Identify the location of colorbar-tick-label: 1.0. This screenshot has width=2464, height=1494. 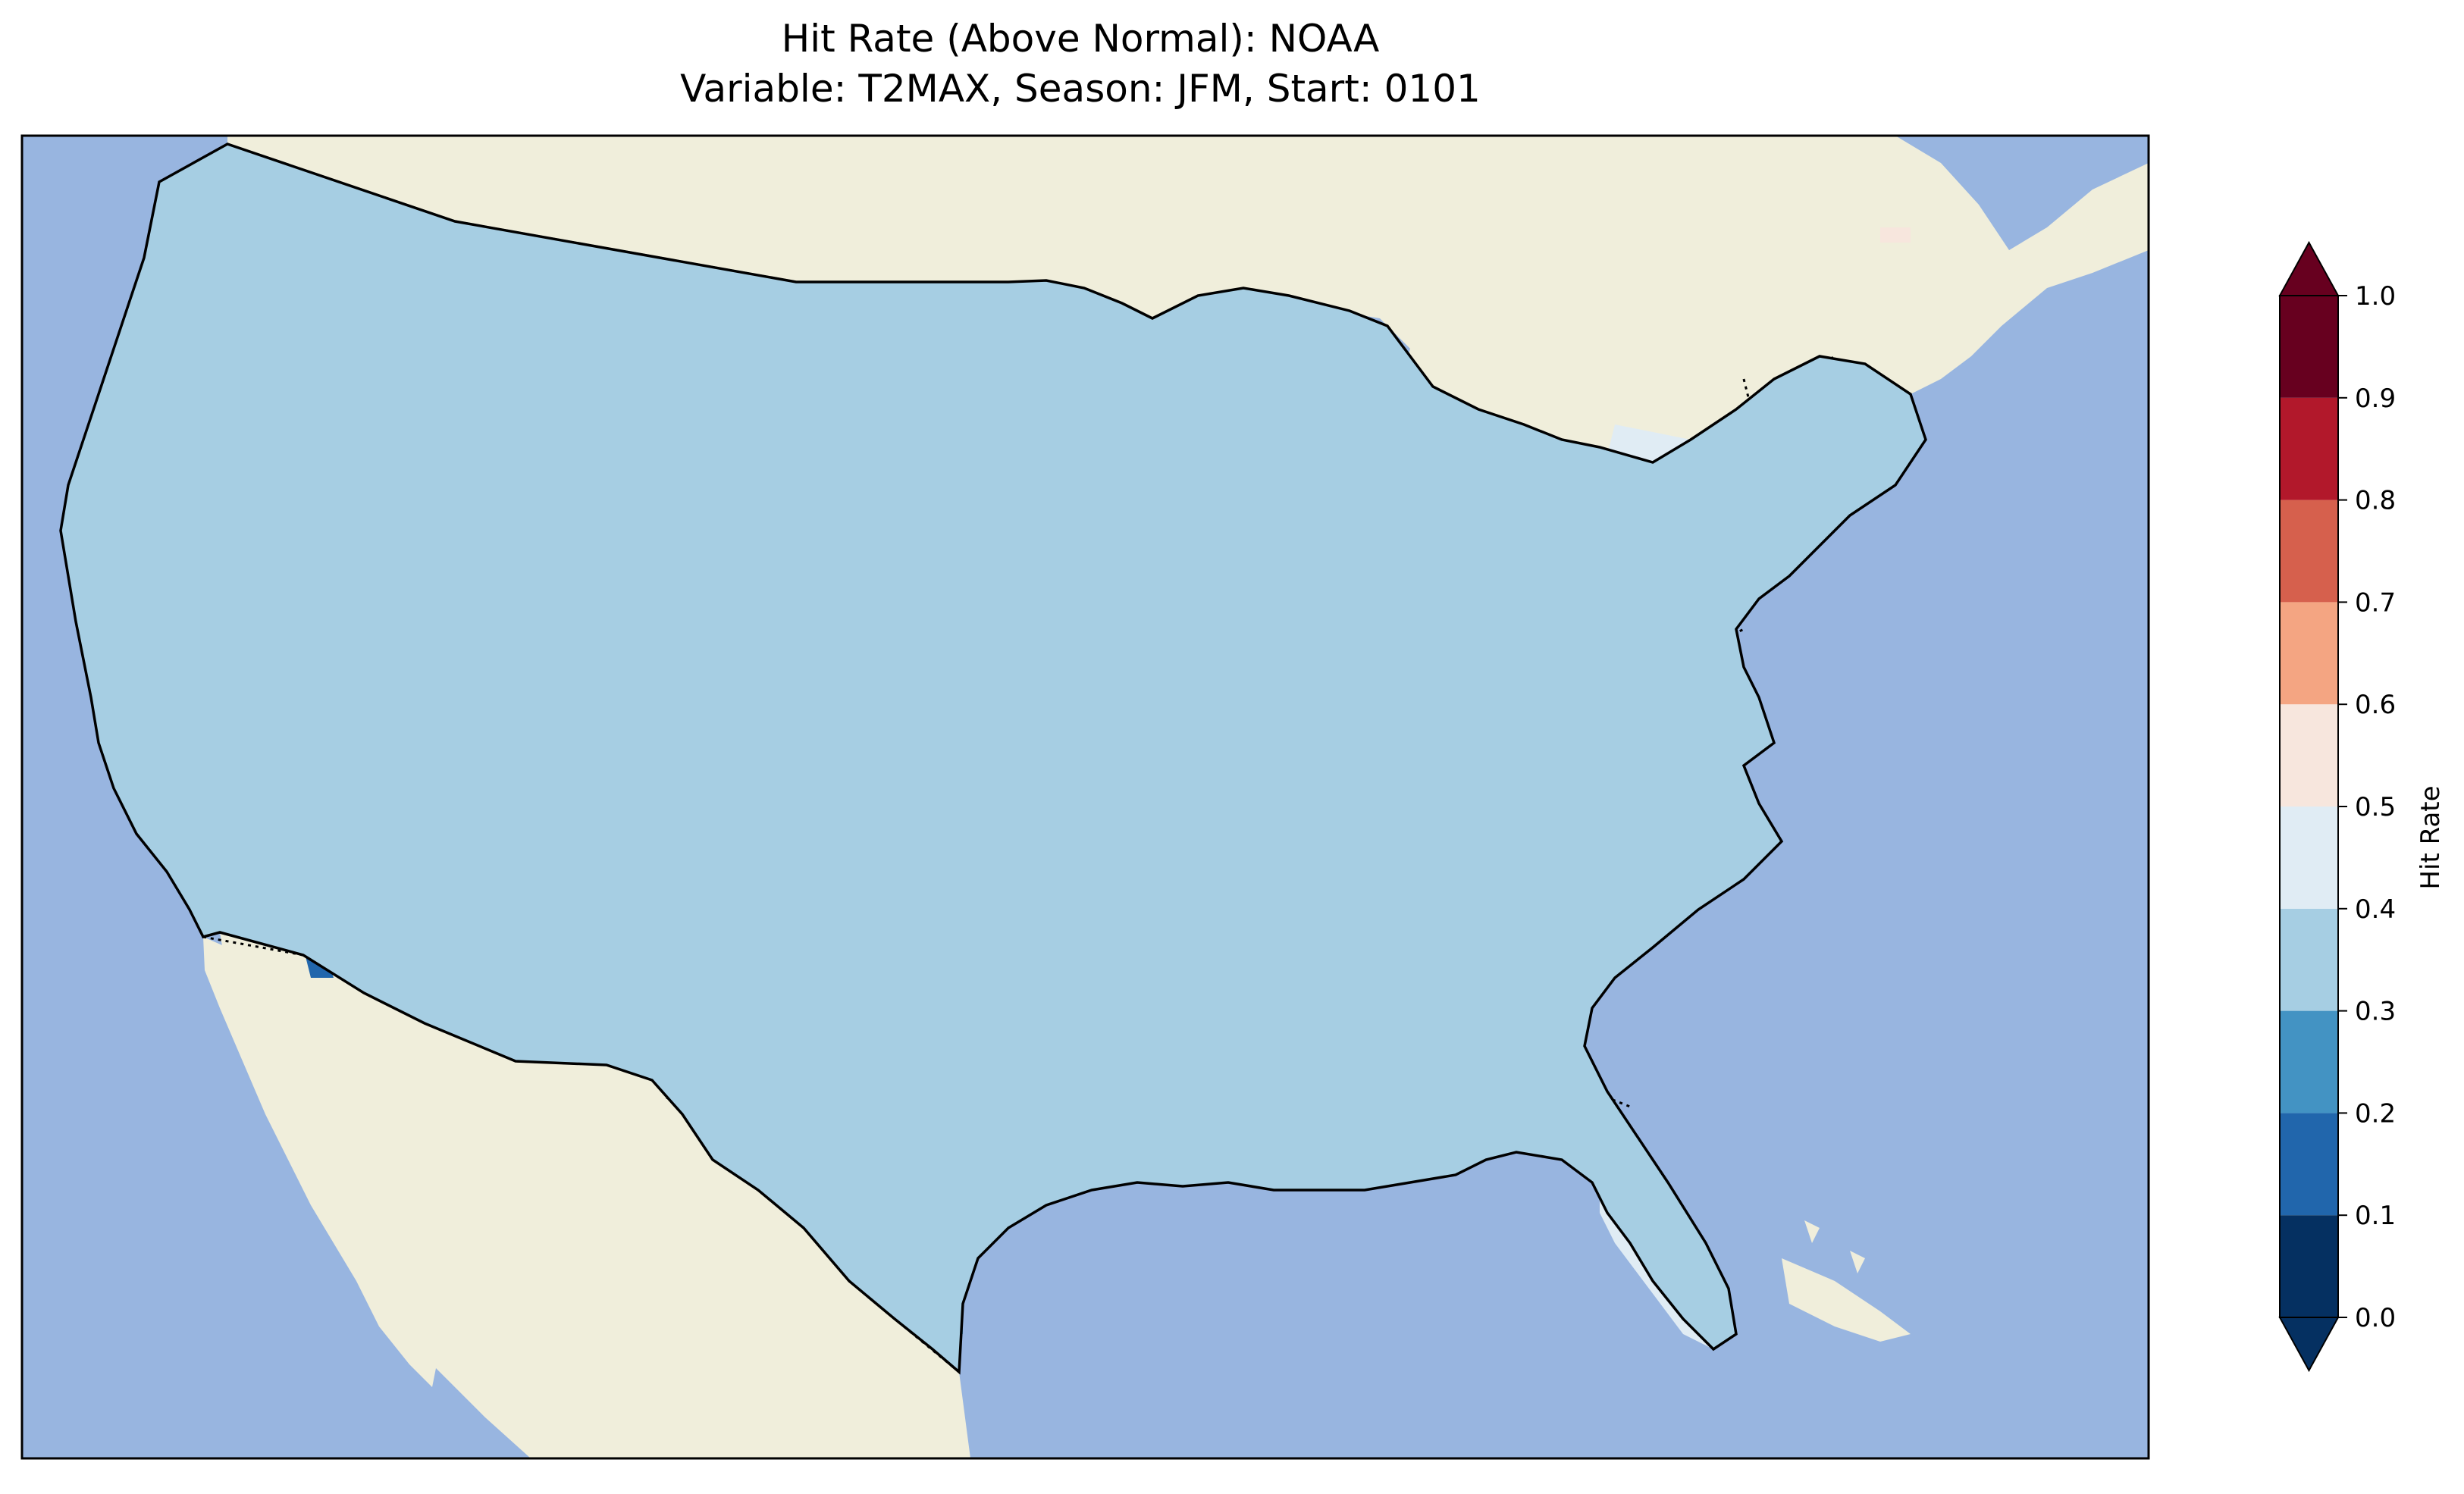
(2375, 296).